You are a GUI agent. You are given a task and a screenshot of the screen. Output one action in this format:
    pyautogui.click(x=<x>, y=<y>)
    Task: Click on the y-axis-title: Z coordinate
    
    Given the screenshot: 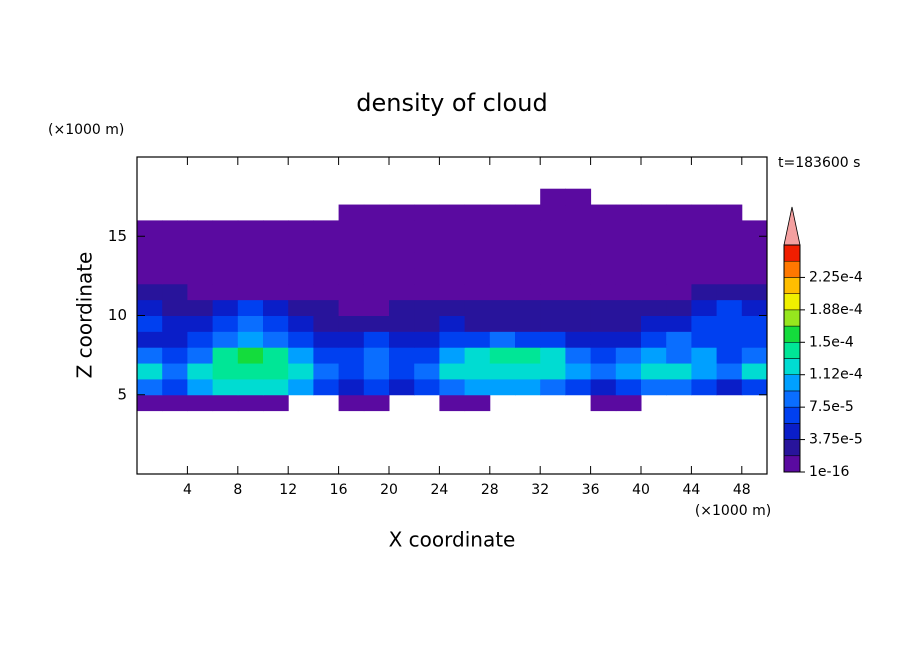 What is the action you would take?
    pyautogui.click(x=85, y=315)
    